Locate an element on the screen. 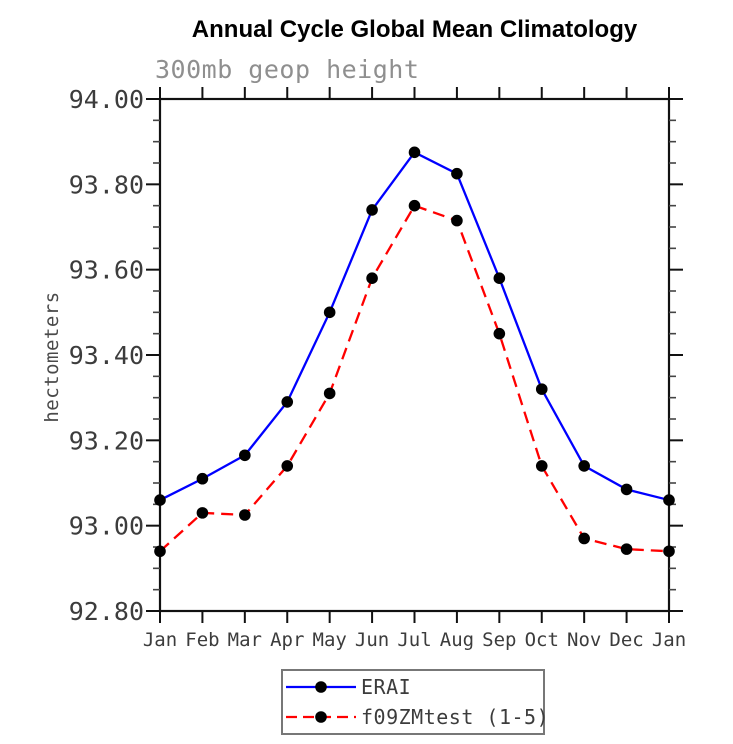 Image resolution: width=733 pixels, height=744 pixels. x-tick-label: Jun is located at coordinates (372, 640).